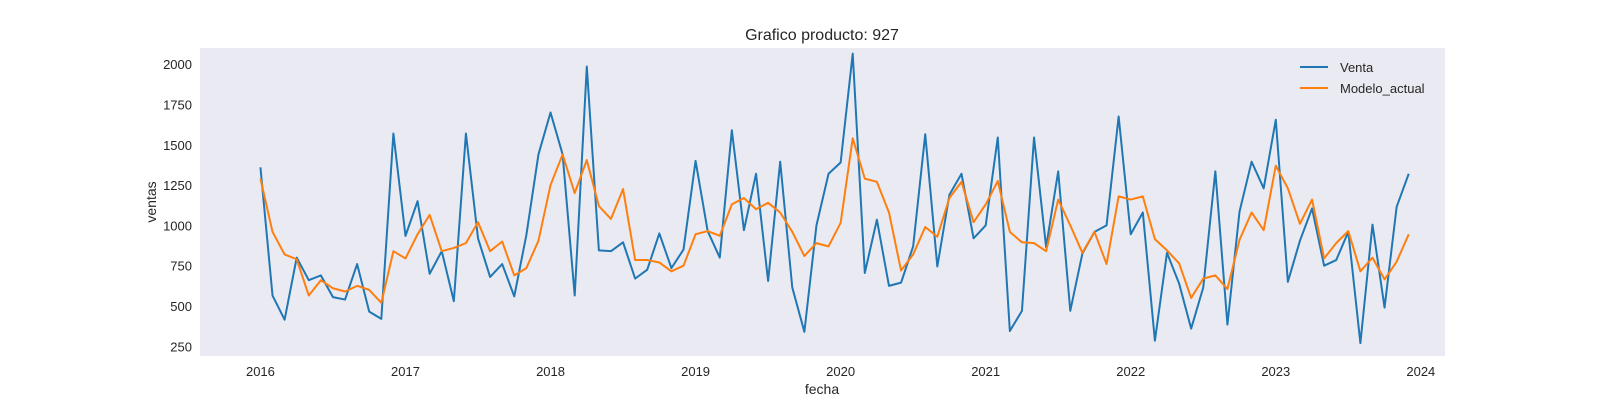  What do you see at coordinates (177, 205) in the screenshot?
I see `y-axis-ticks: 250 500 750 1000 1250 1500 1750 2000` at bounding box center [177, 205].